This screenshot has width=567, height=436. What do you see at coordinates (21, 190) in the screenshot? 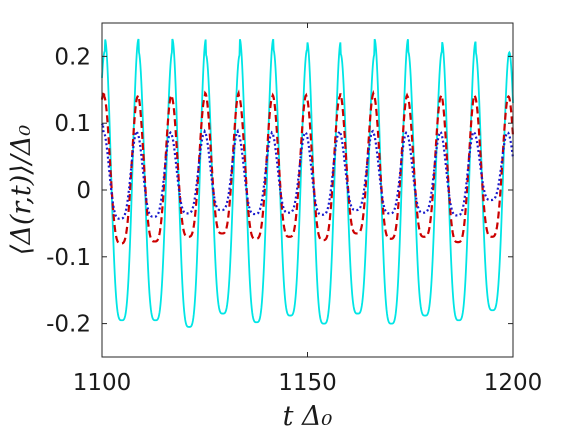
I see `y-axis-label: ⟨Δ(r,t)⟩/Δ₀` at bounding box center [21, 190].